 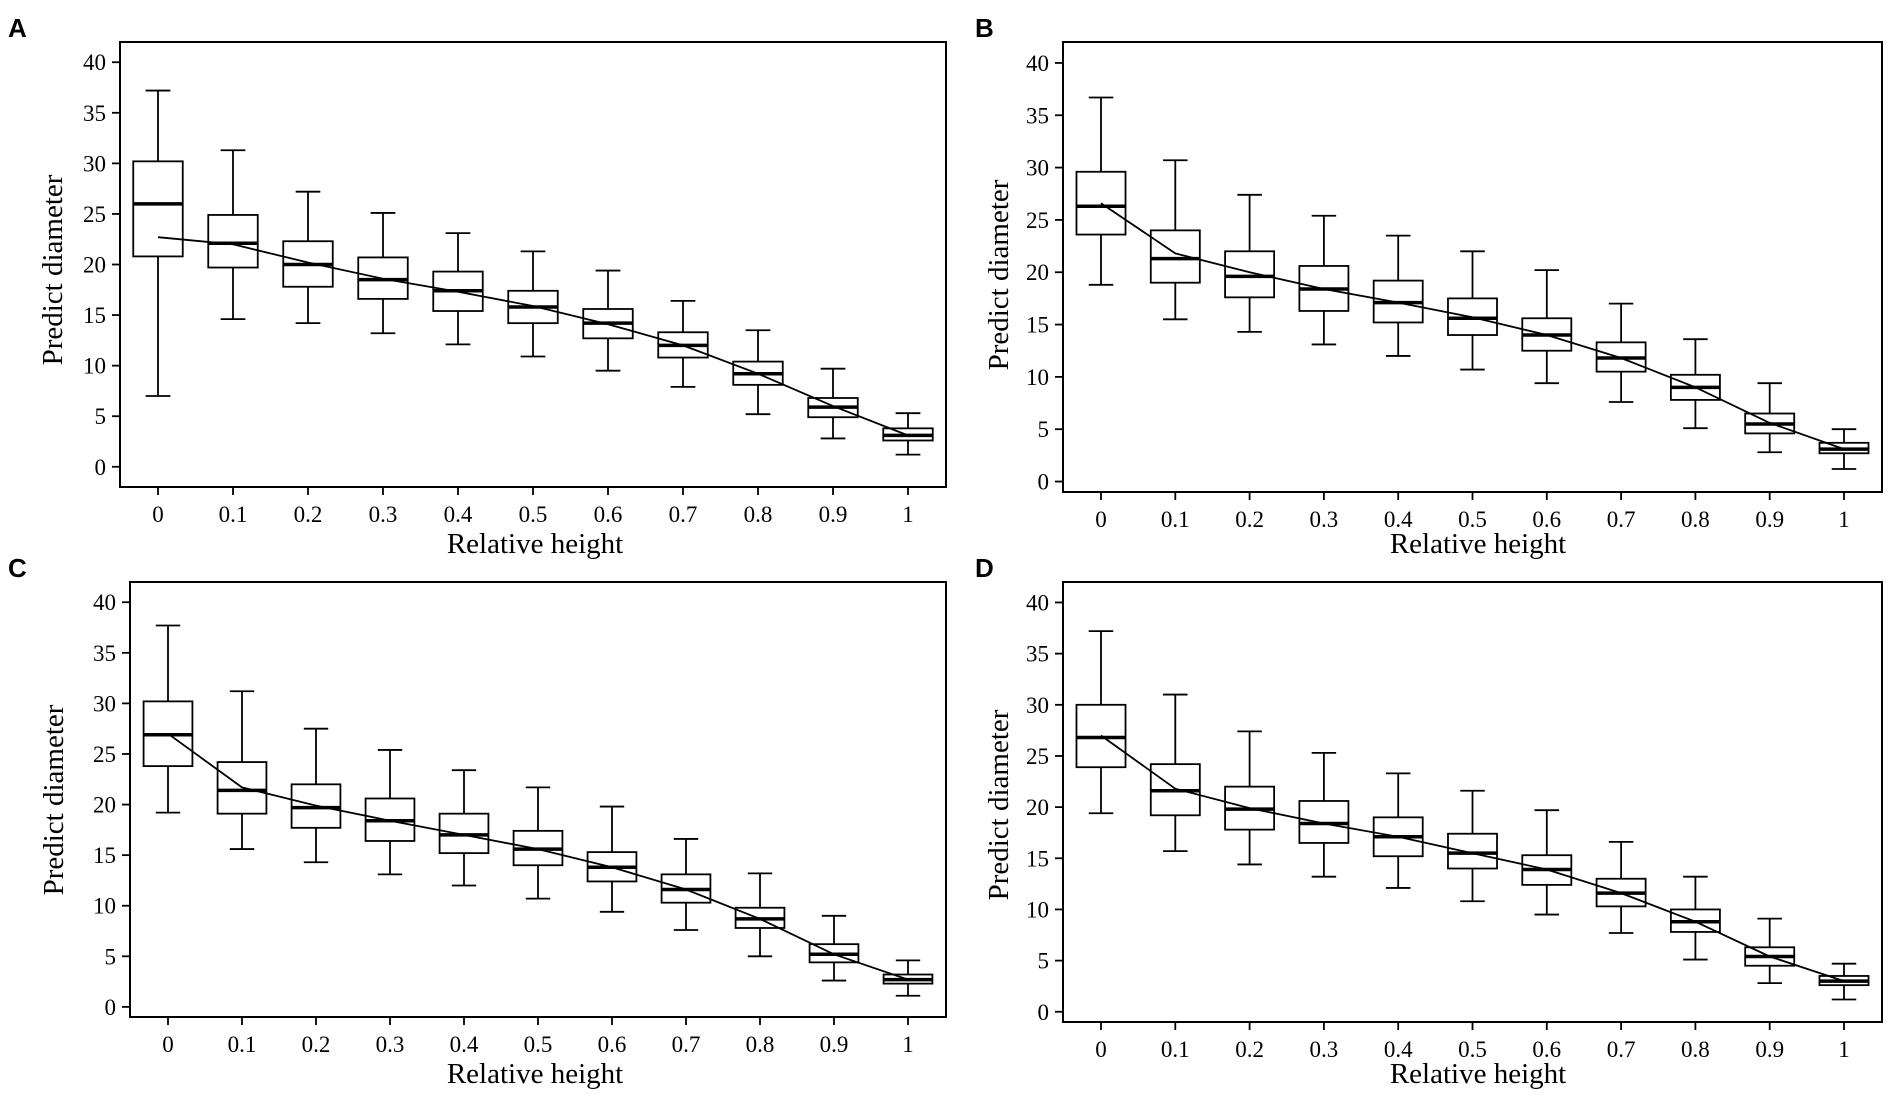 What do you see at coordinates (101, 467) in the screenshot?
I see `y-tick-label: 0` at bounding box center [101, 467].